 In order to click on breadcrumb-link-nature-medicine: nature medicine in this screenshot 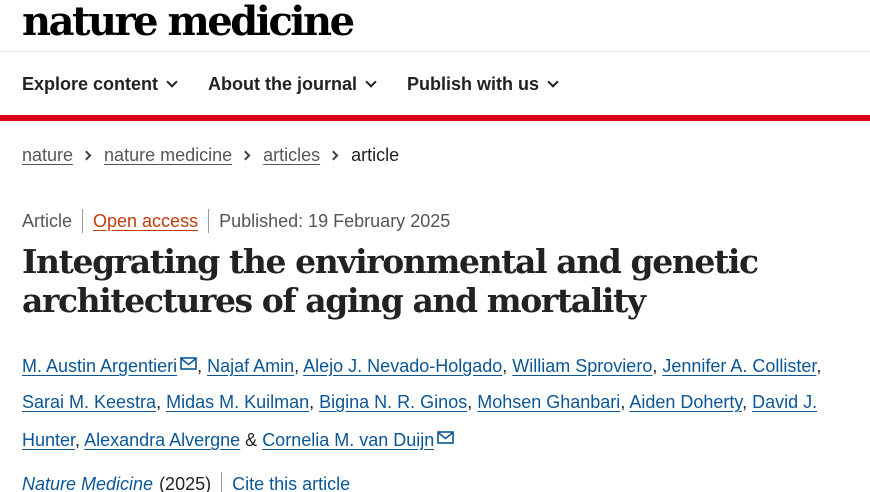, I will do `click(168, 155)`.